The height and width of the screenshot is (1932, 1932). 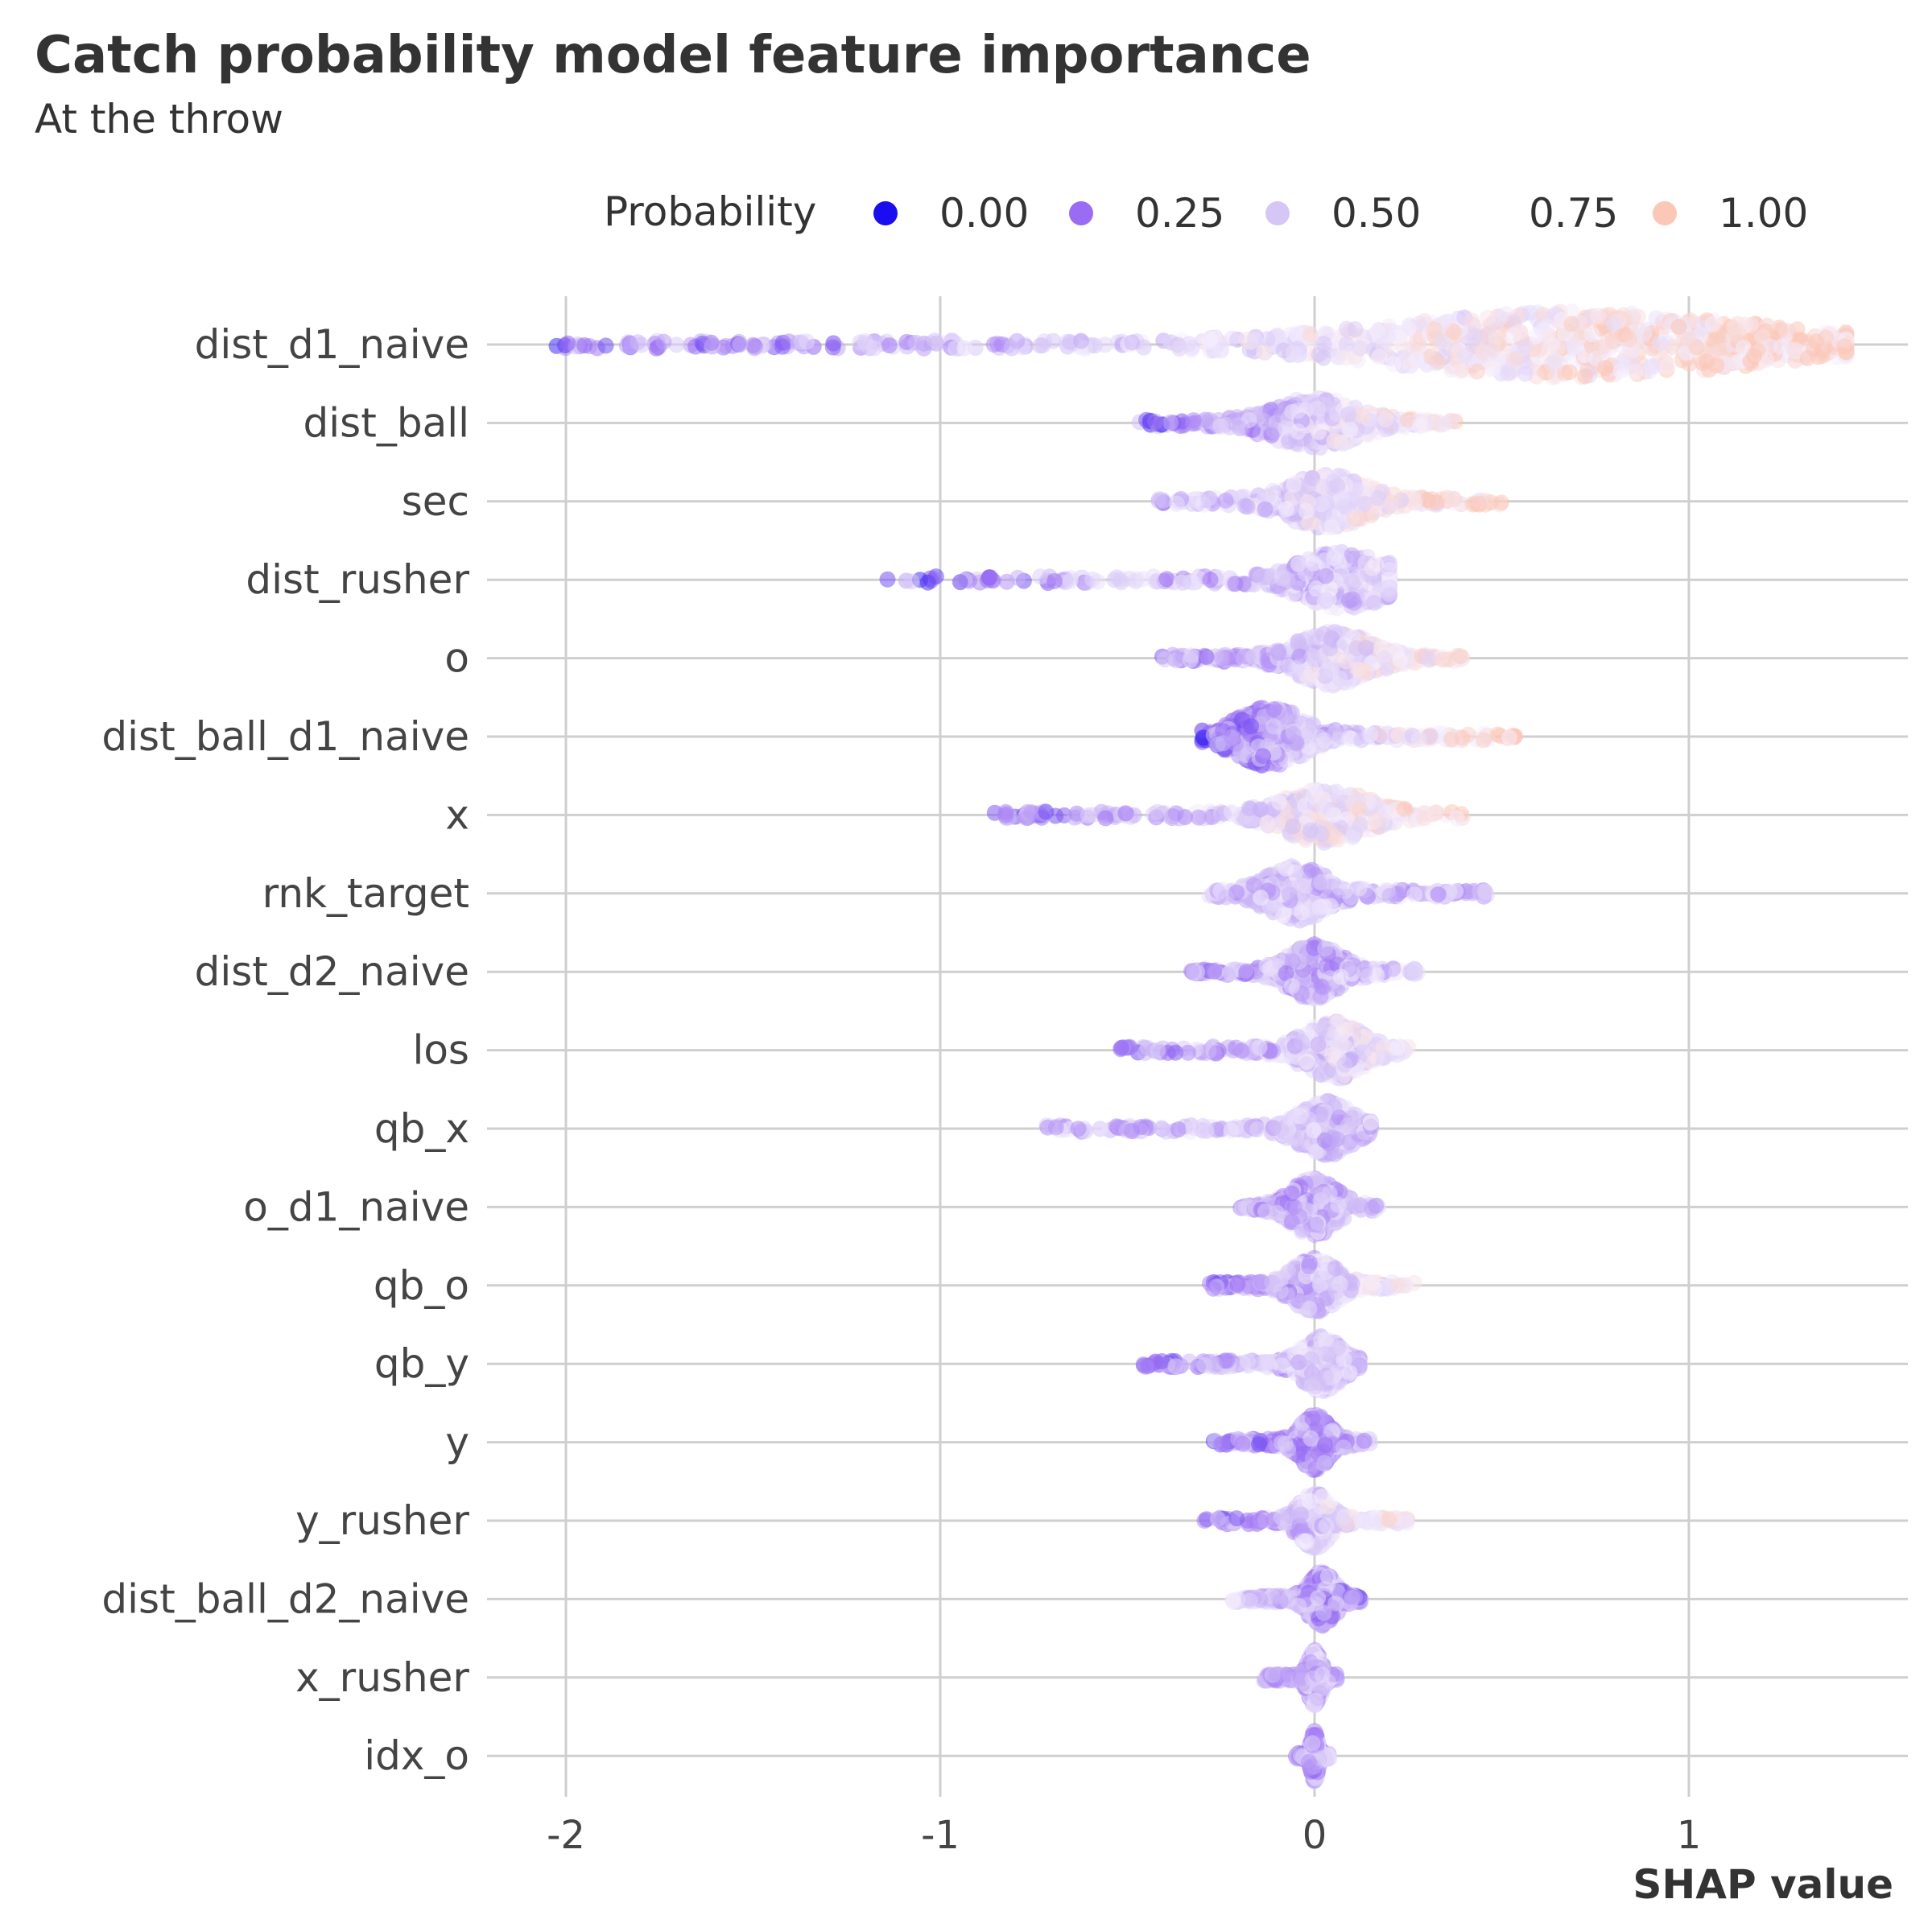 What do you see at coordinates (951, 213) in the screenshot?
I see `legend-entry: 0.00` at bounding box center [951, 213].